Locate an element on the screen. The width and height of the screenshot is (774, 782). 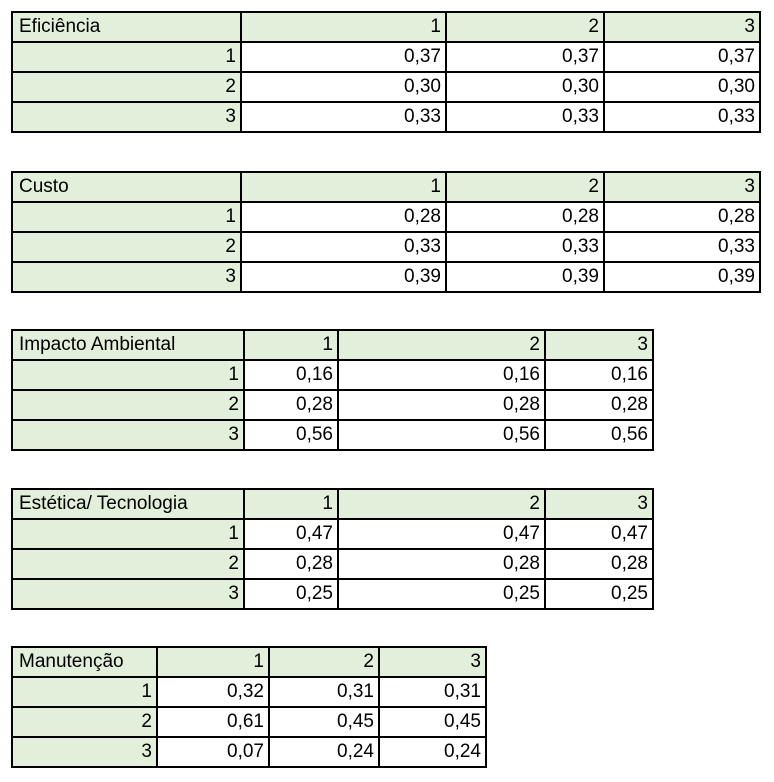
table-row: 3 0,56 0,56 0,56 is located at coordinates (332, 435).